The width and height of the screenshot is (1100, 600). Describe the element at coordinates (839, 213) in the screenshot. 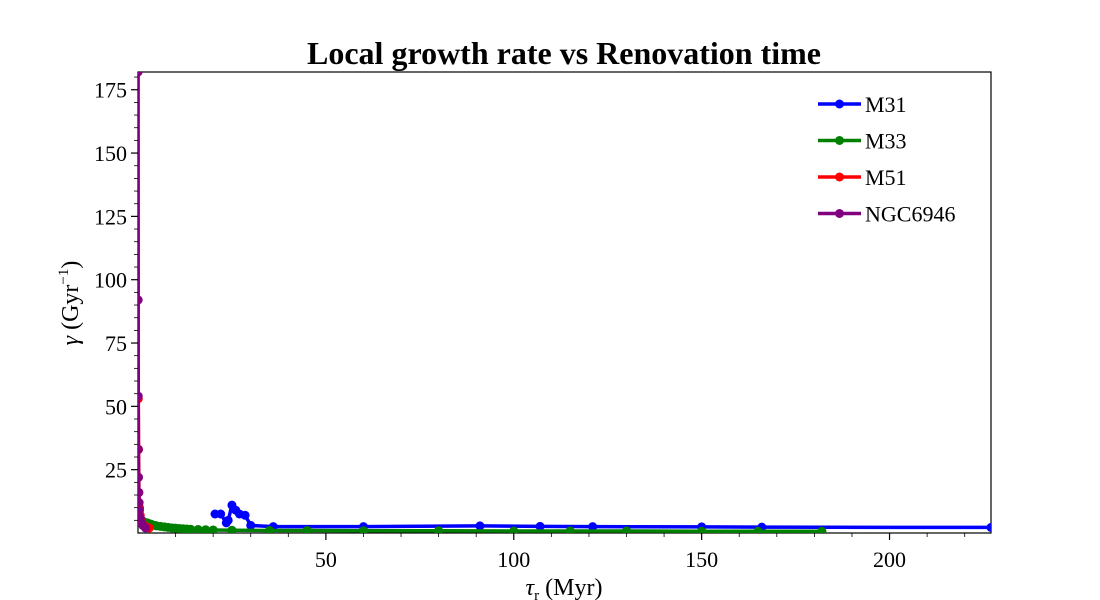

I see `legend-marker-ngc6946` at that location.